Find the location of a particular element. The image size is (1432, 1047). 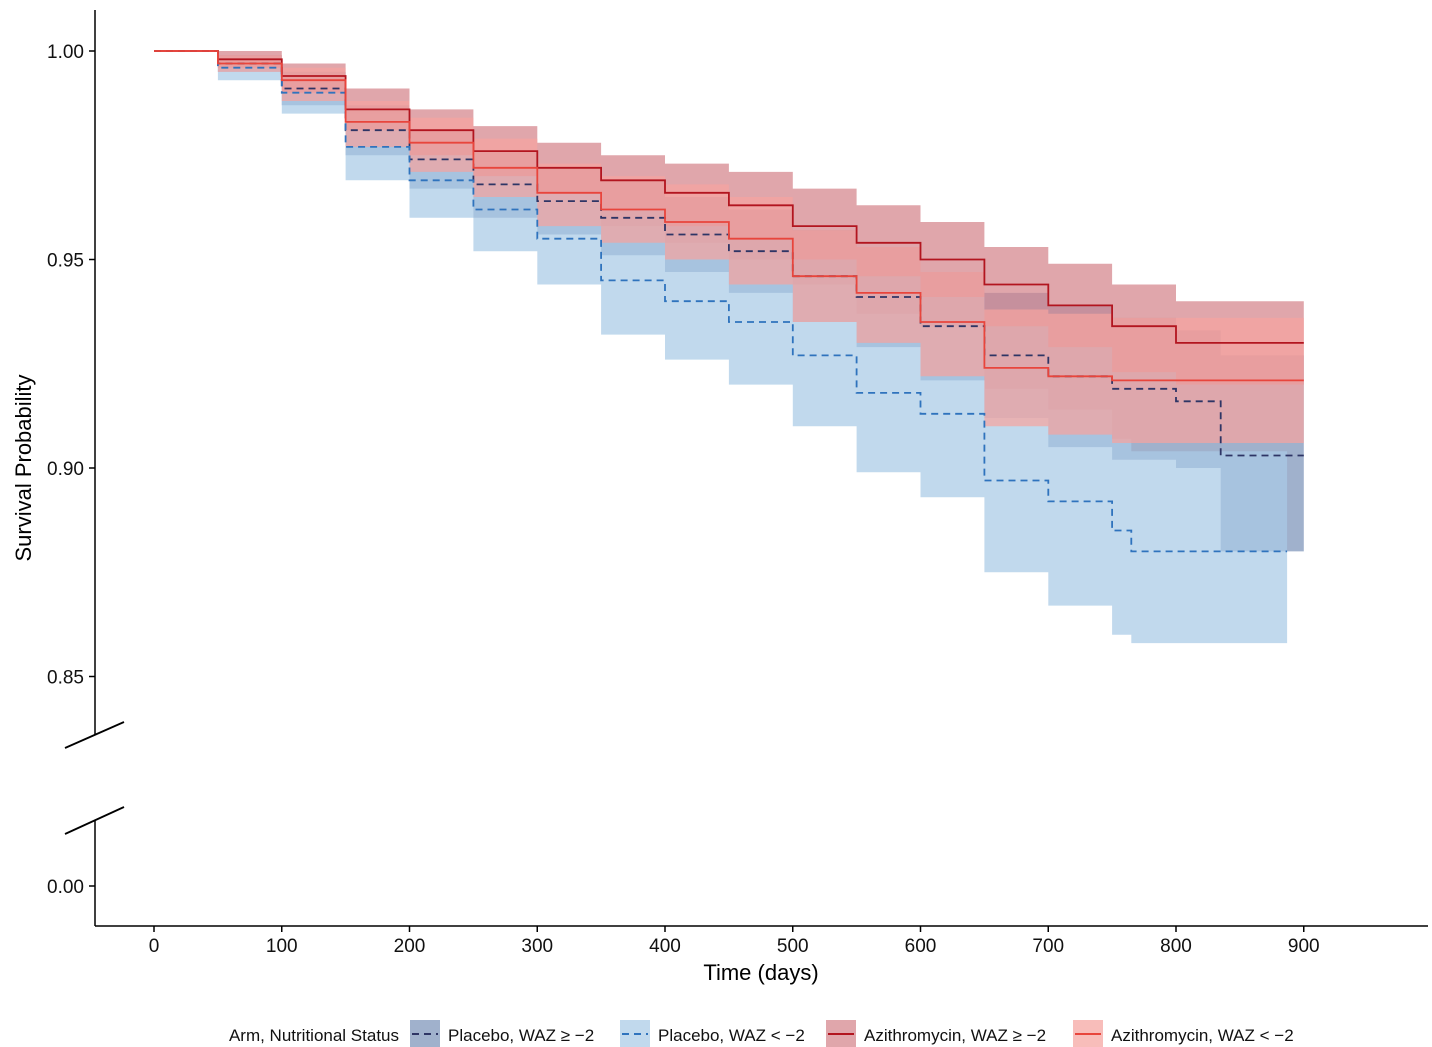

x-axis-title: Time (days) is located at coordinates (760, 972).